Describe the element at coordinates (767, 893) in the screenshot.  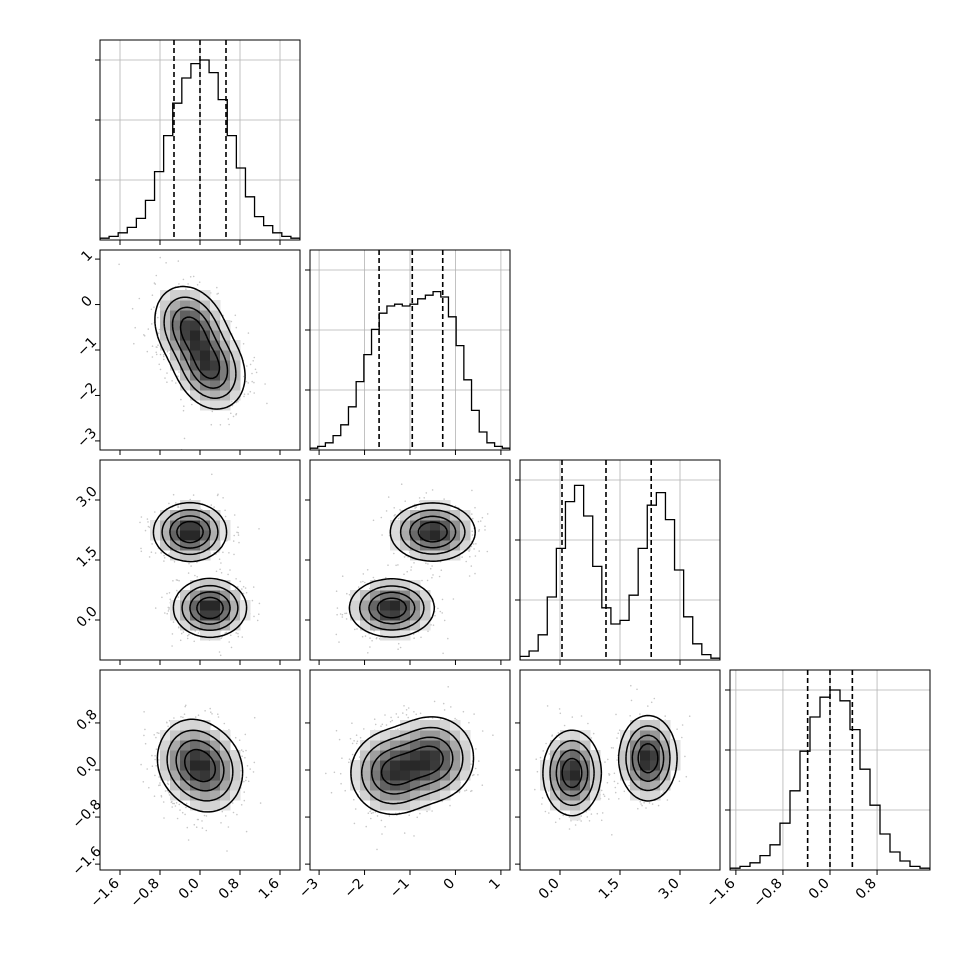
I see `x-tick-label: −0.8` at that location.